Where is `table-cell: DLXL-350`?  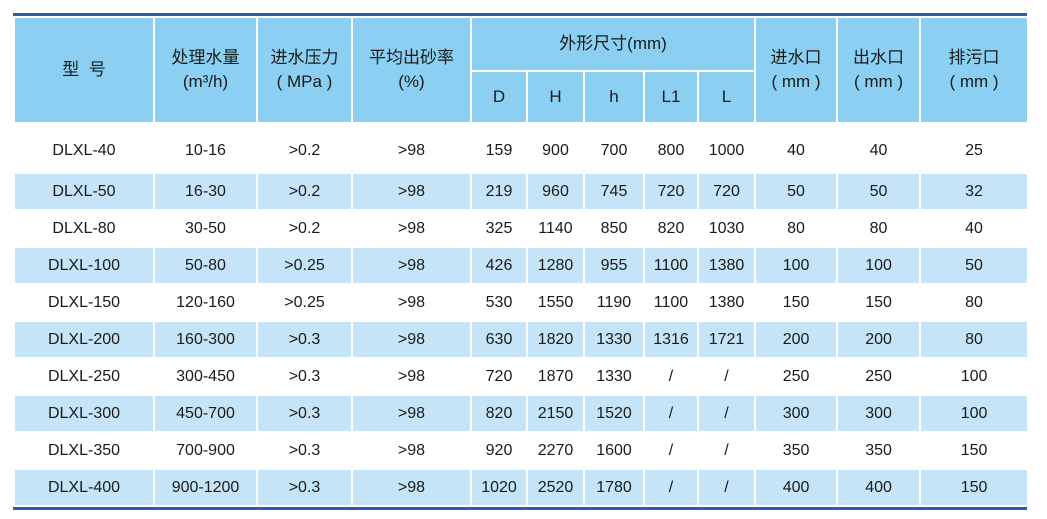
table-cell: DLXL-350 is located at coordinates (84, 450).